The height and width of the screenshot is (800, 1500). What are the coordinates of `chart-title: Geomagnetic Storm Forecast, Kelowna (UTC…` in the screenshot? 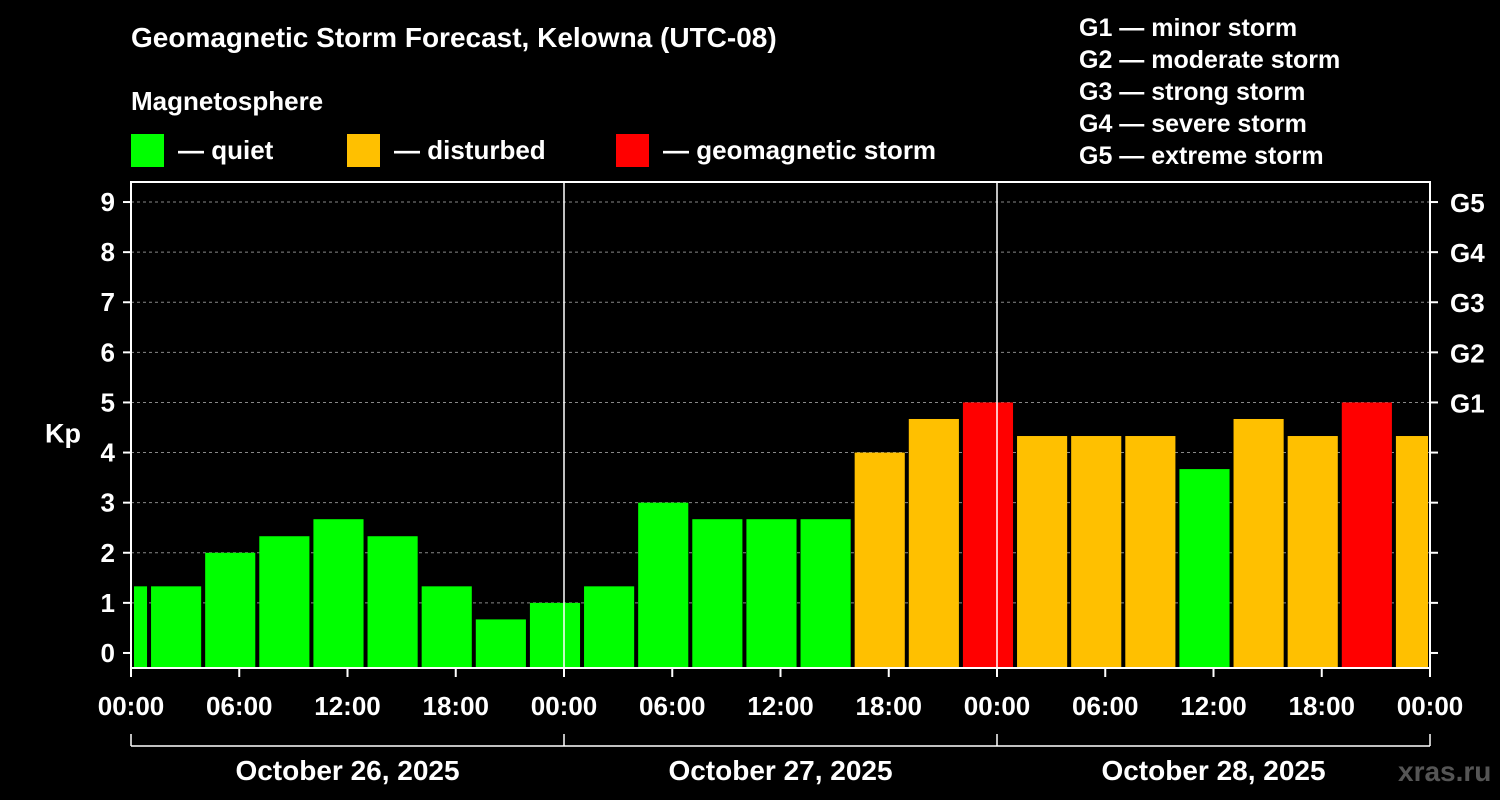 It's located at (454, 37).